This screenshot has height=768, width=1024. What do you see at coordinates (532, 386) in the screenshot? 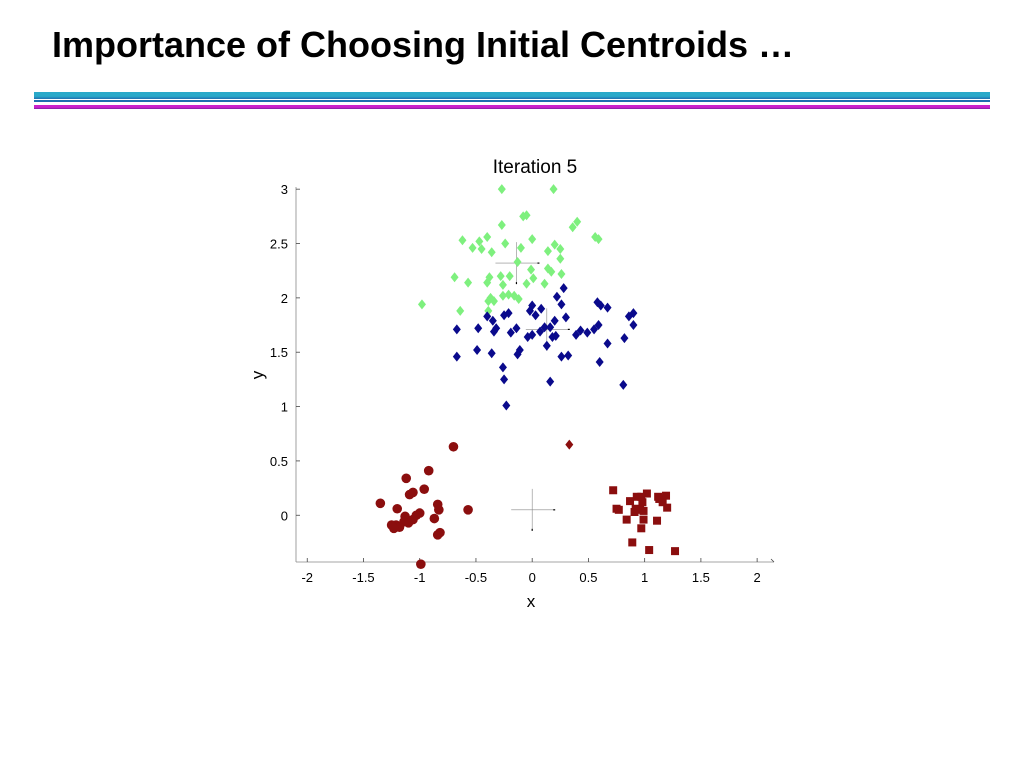
I see `centroids` at bounding box center [532, 386].